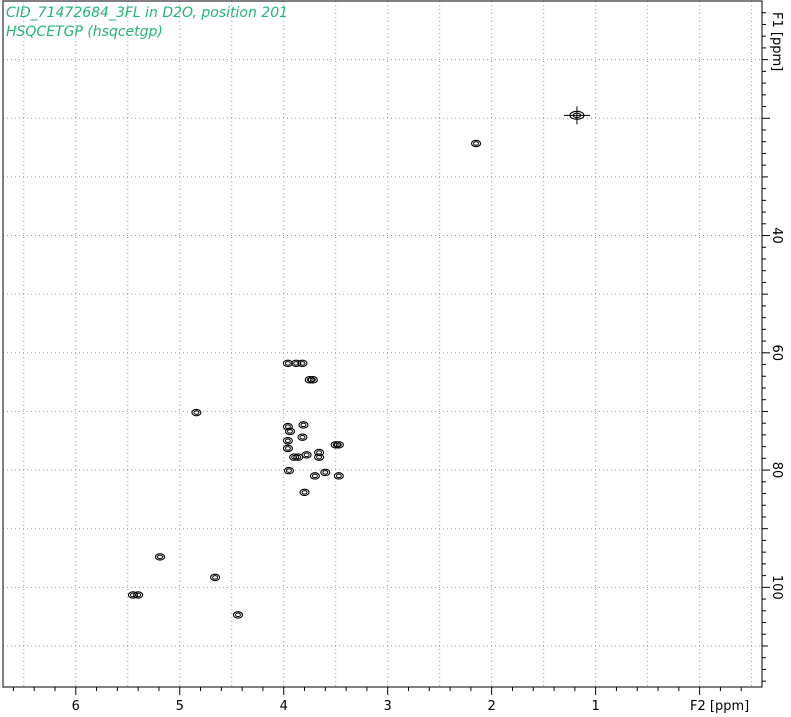 This screenshot has height=717, width=791. What do you see at coordinates (596, 706) in the screenshot?
I see `x-tick-label: 1` at bounding box center [596, 706].